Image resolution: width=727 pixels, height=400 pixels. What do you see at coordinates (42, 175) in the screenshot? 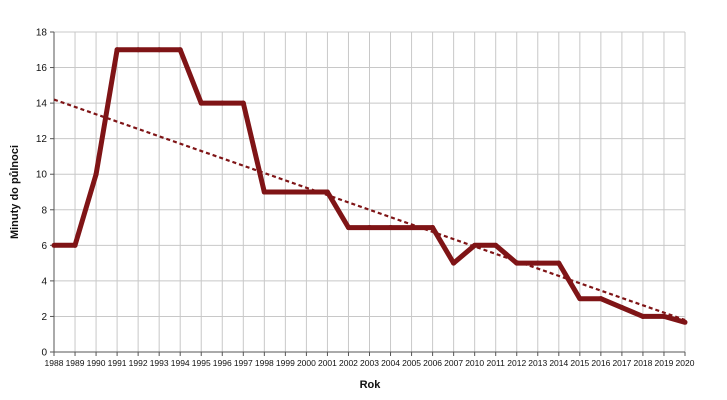
I see `y-tick-label-10: 10` at bounding box center [42, 175].